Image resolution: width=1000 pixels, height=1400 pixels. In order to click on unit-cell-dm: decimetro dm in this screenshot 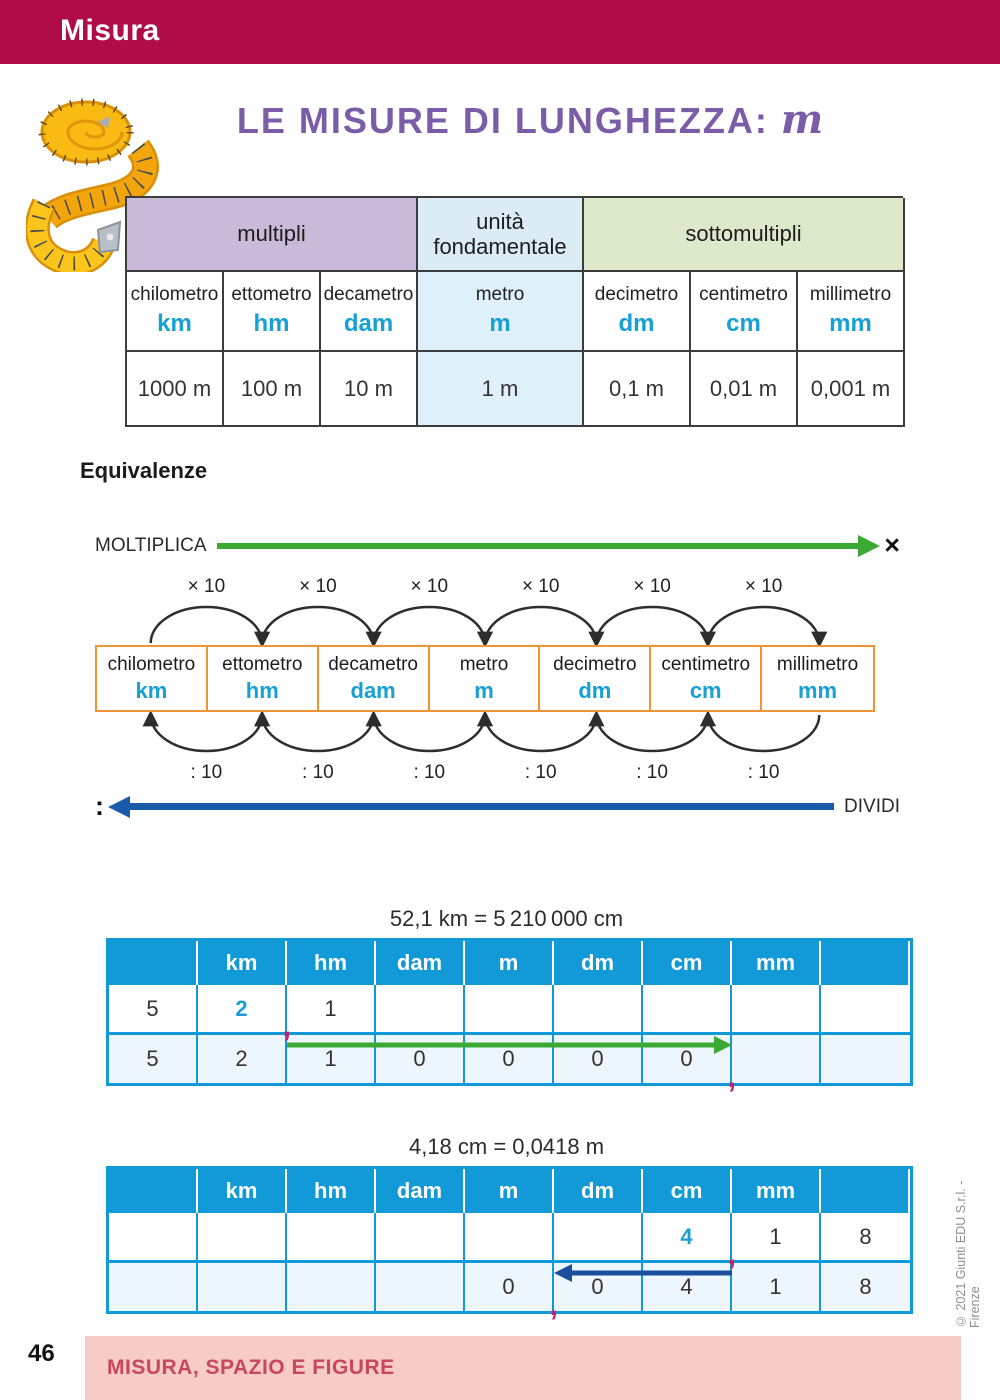, I will do `click(637, 312)`.